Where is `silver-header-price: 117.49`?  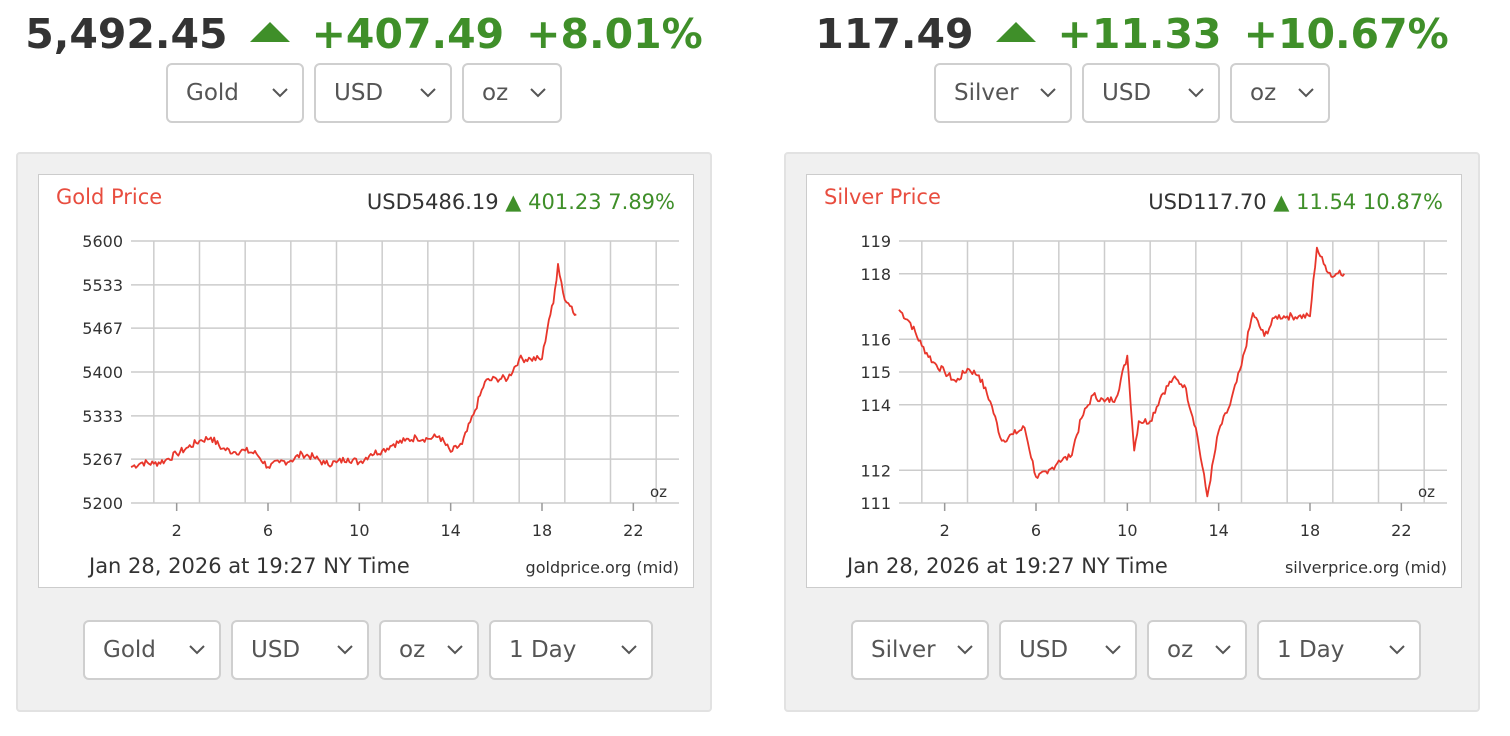 silver-header-price: 117.49 is located at coordinates (894, 34).